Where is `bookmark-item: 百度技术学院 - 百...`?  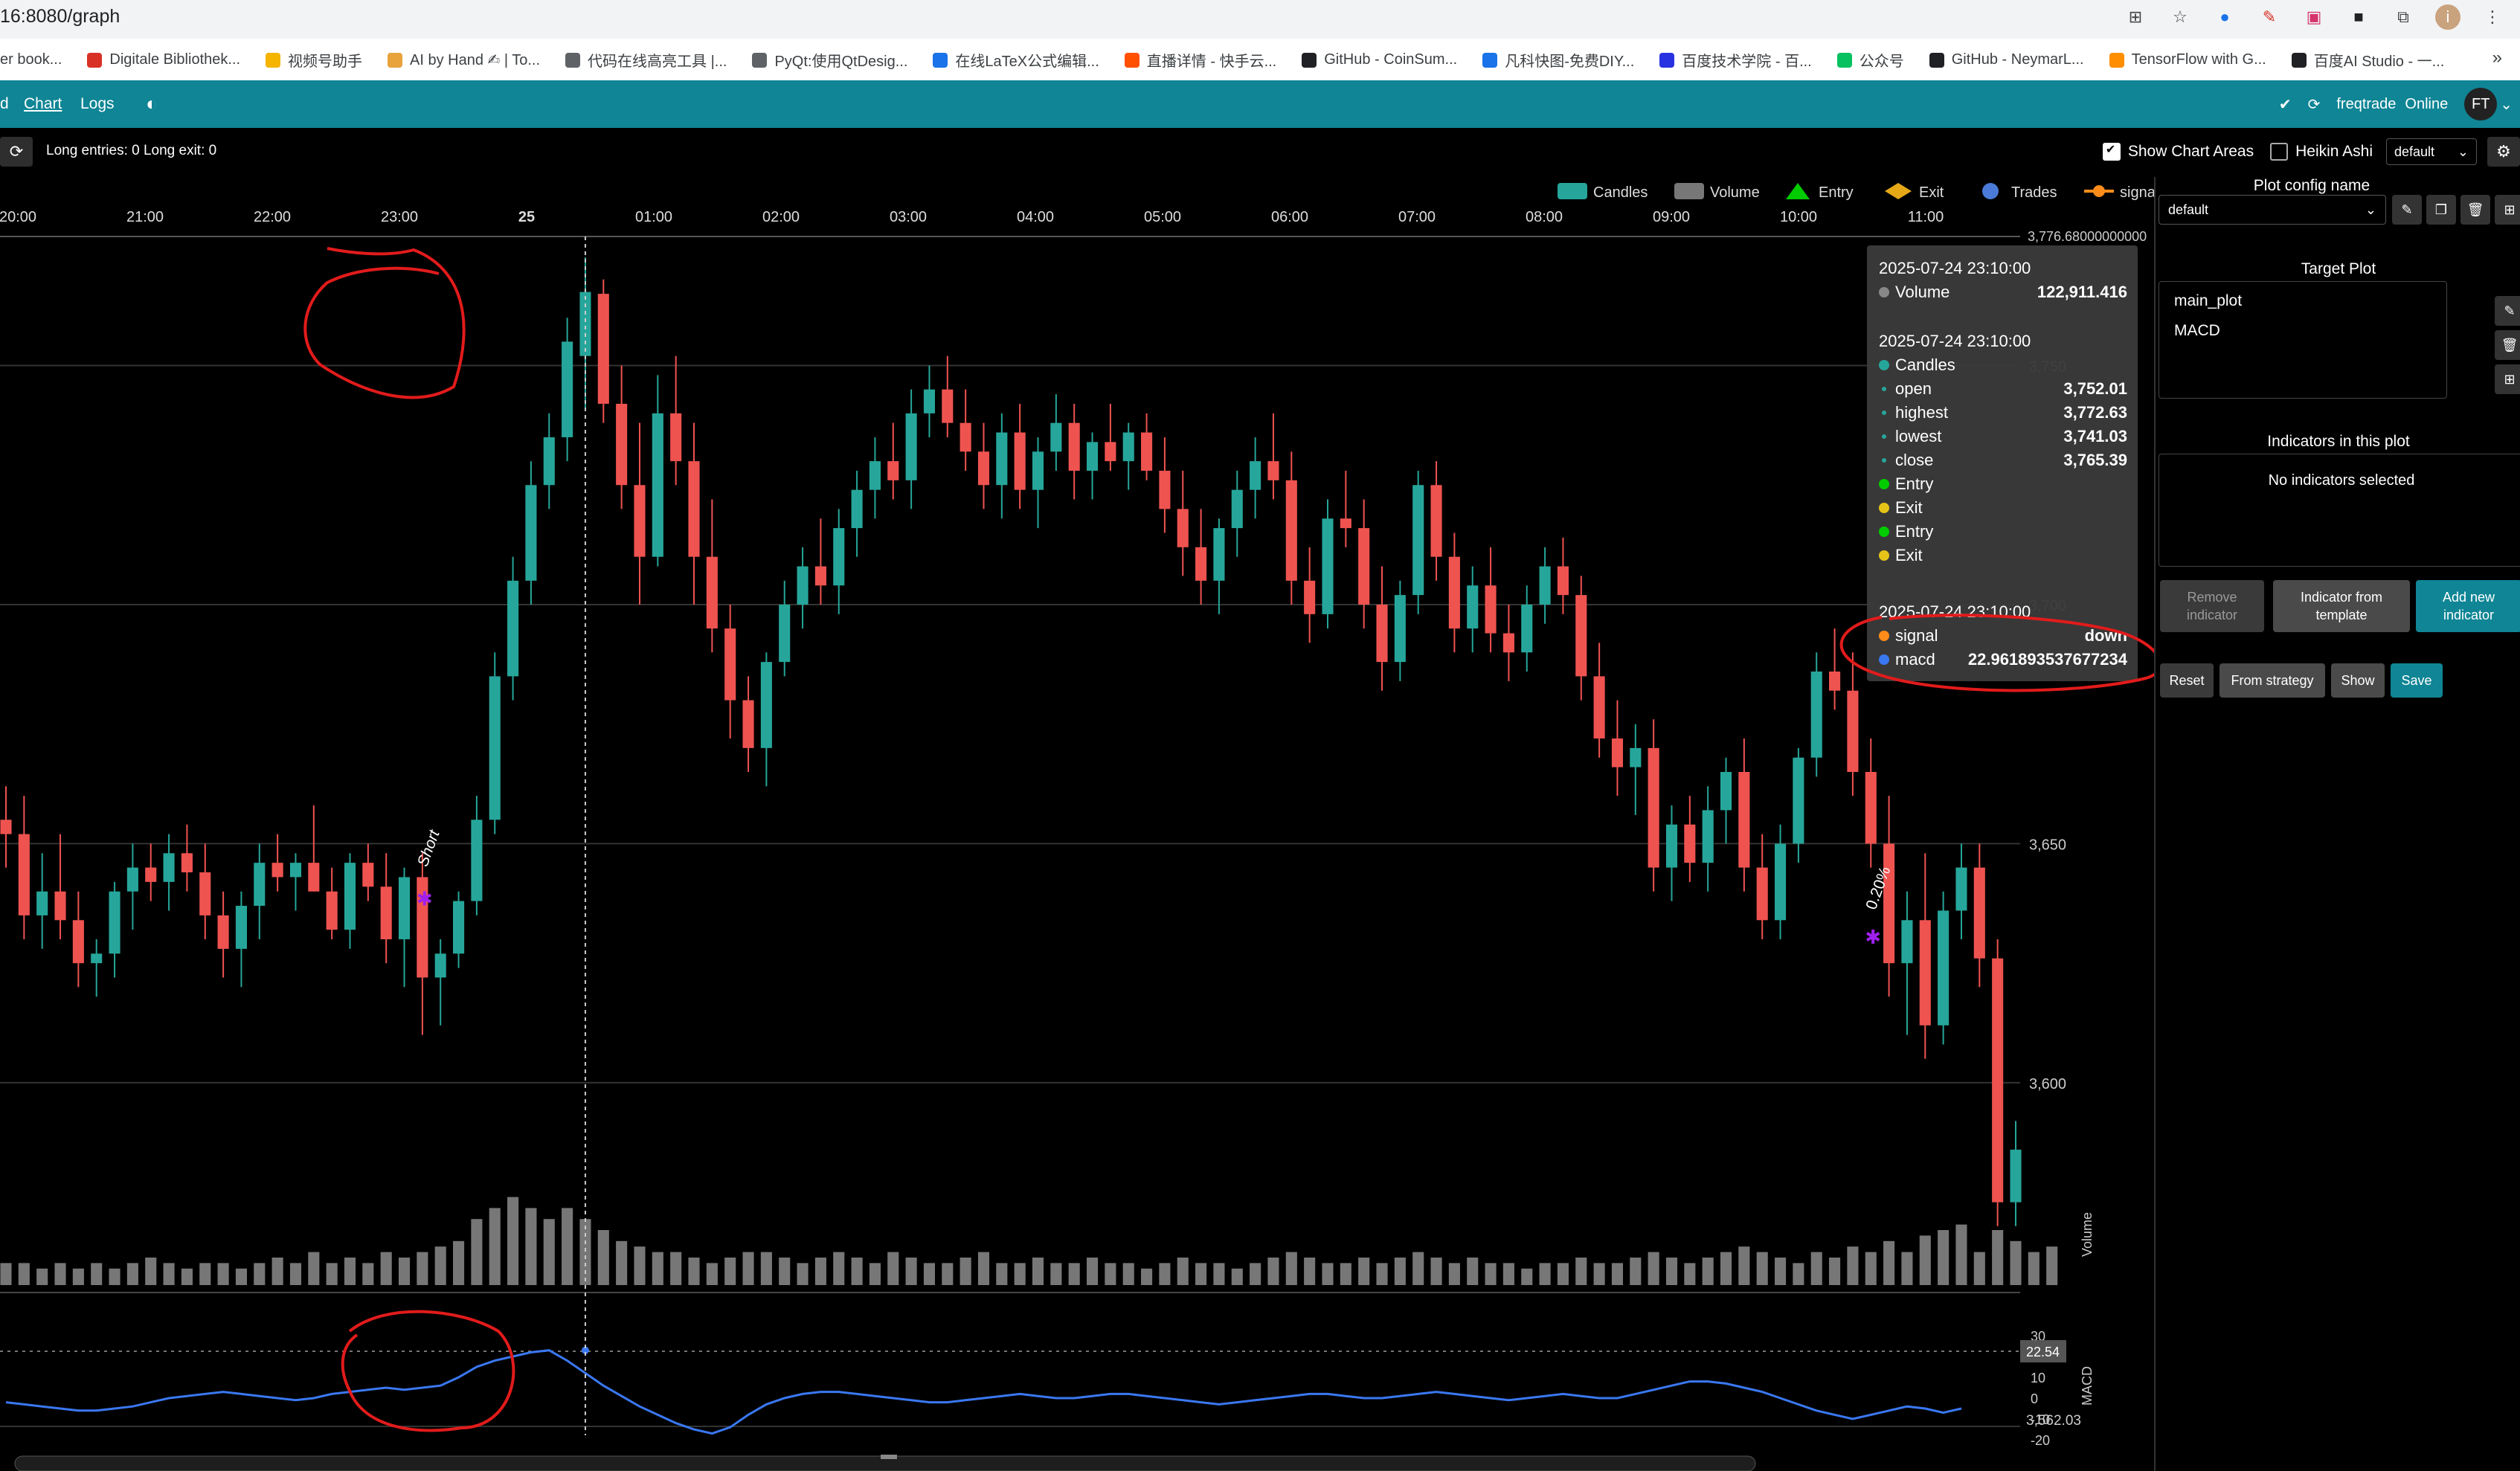
bookmark-item: 百度技术学院 - 百... is located at coordinates (1735, 60).